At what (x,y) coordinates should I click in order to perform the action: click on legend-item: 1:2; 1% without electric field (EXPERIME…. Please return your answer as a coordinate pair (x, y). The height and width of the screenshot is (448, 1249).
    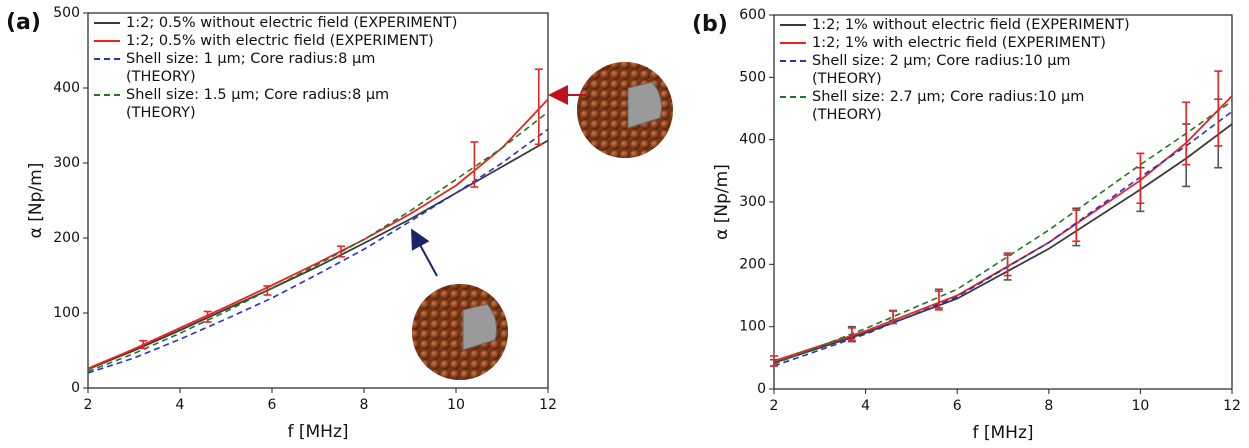
    Looking at the image, I should click on (954, 25).